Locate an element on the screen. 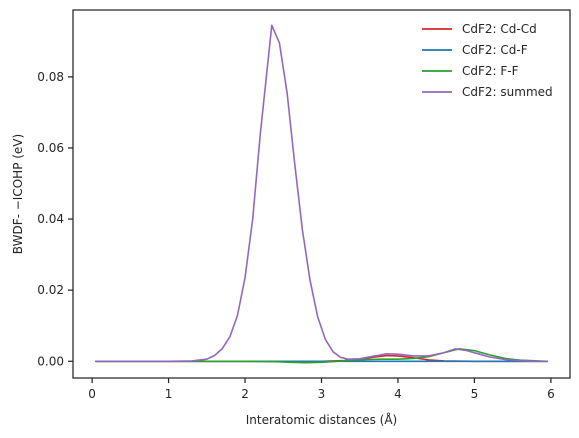  x-tick-label: 3 is located at coordinates (322, 394).